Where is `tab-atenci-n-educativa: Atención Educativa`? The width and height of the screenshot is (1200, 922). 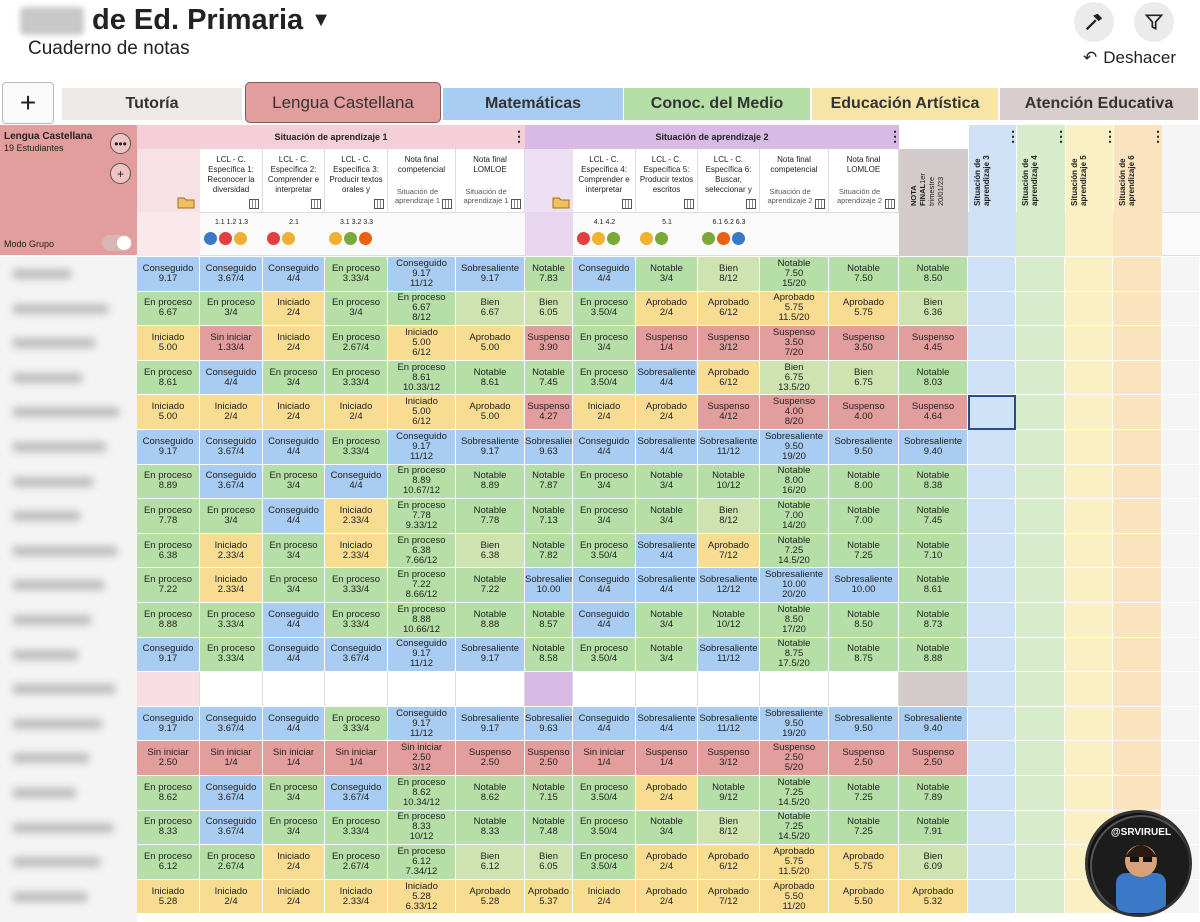
tab-atenci-n-educativa: Atención Educativa is located at coordinates (1099, 104).